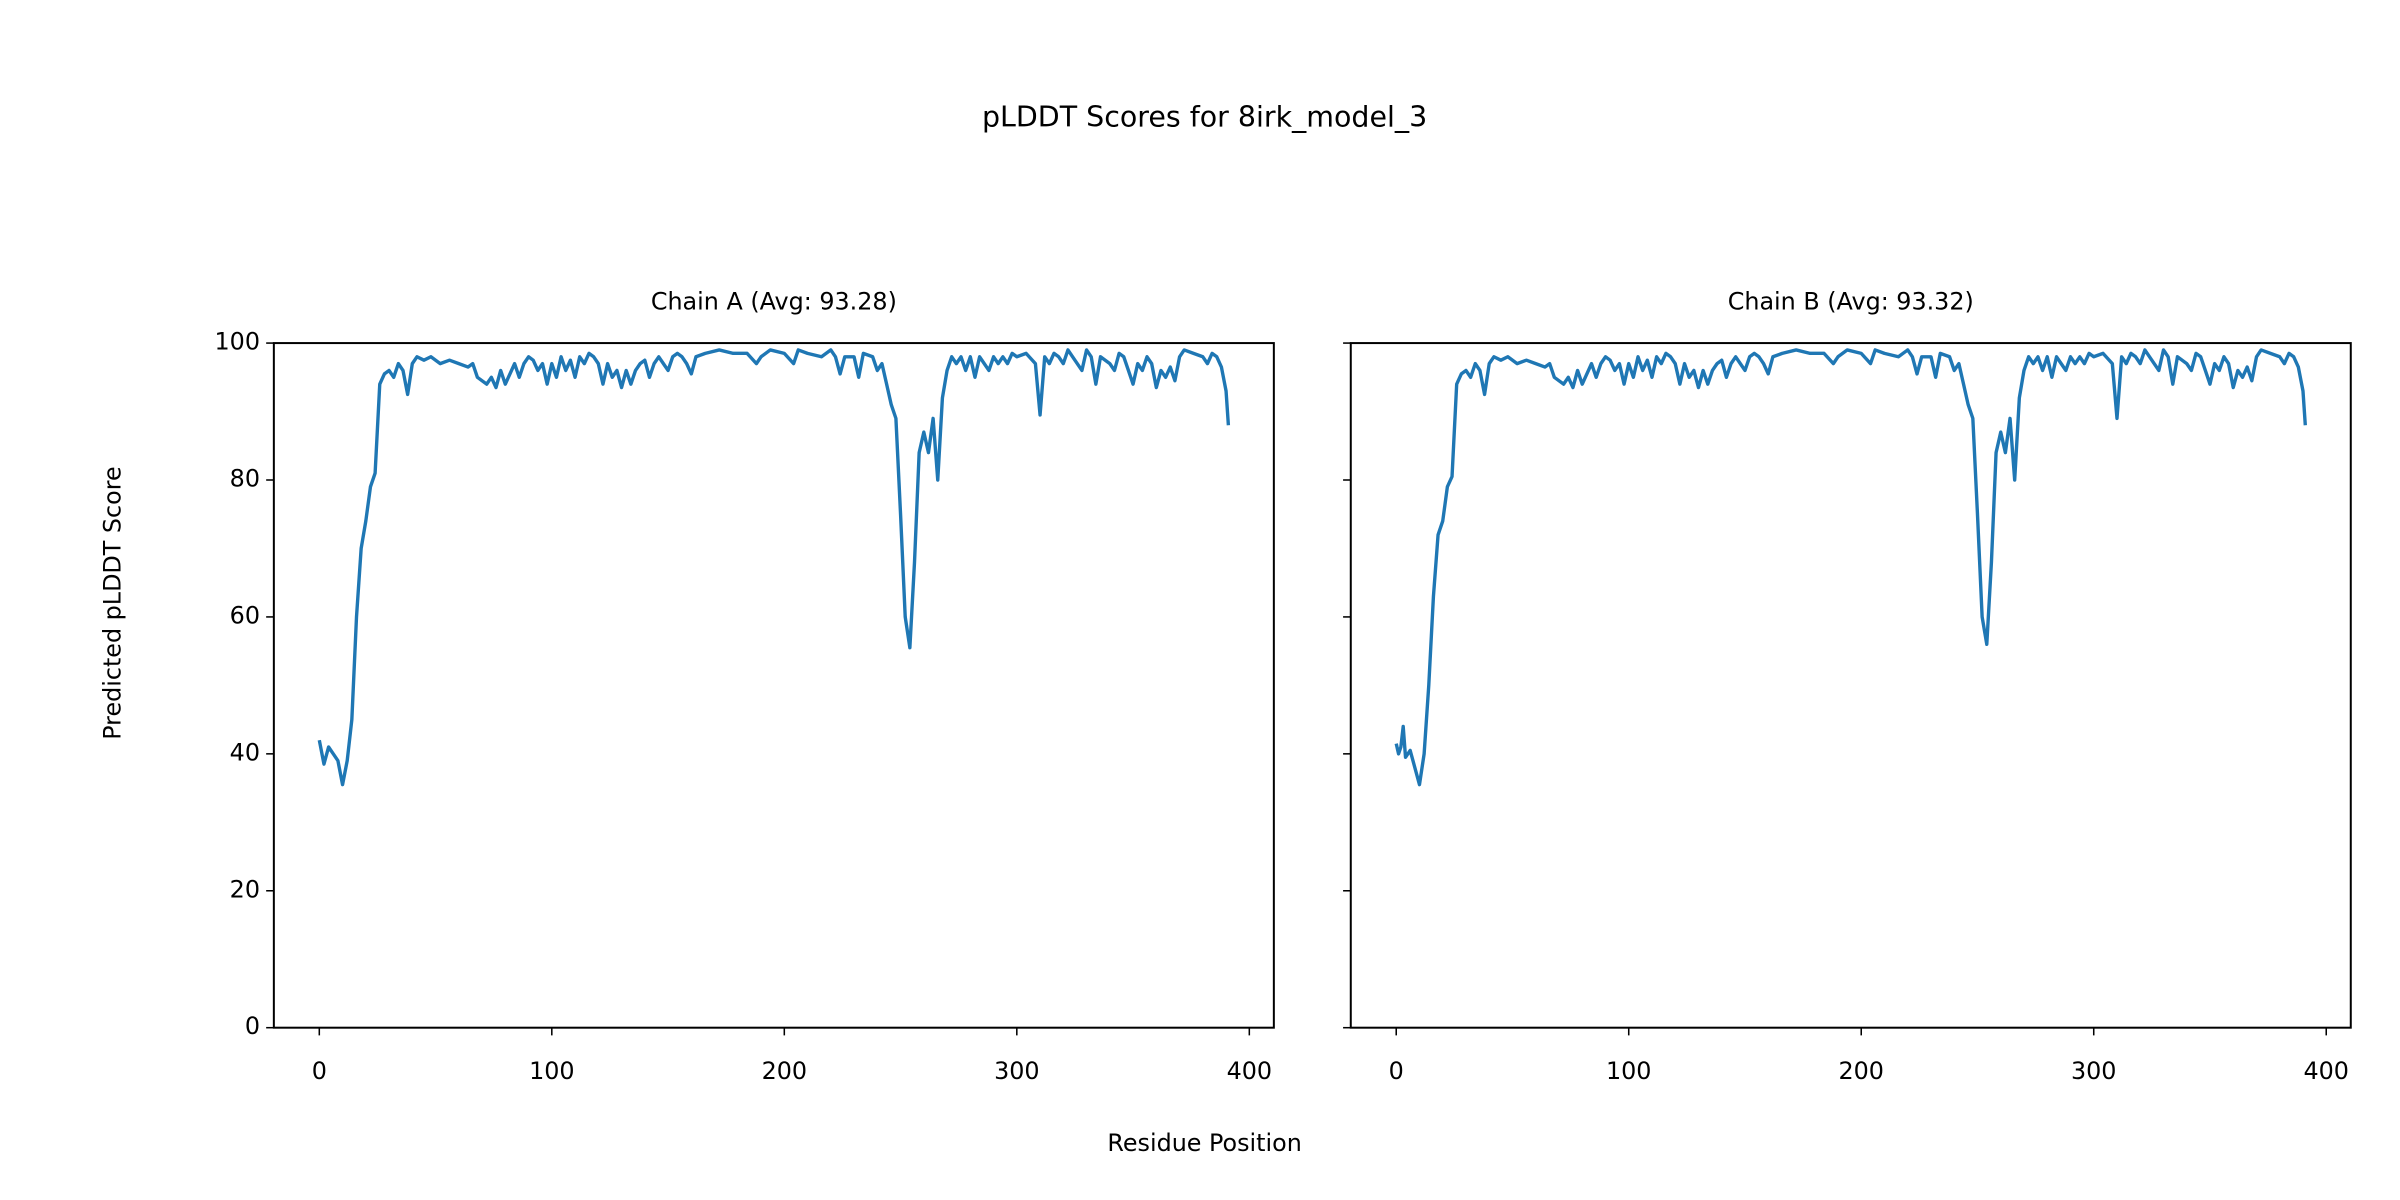 This screenshot has height=1200, width=2400. What do you see at coordinates (112, 602) in the screenshot?
I see `y-axis-title: Predicted pLDDT Score` at bounding box center [112, 602].